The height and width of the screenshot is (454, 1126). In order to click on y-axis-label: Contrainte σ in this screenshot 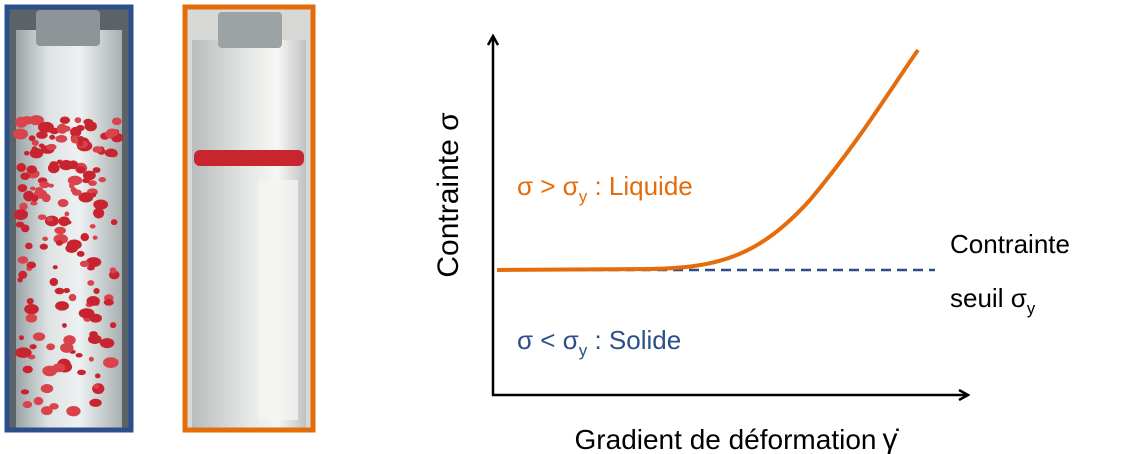, I will do `click(448, 195)`.